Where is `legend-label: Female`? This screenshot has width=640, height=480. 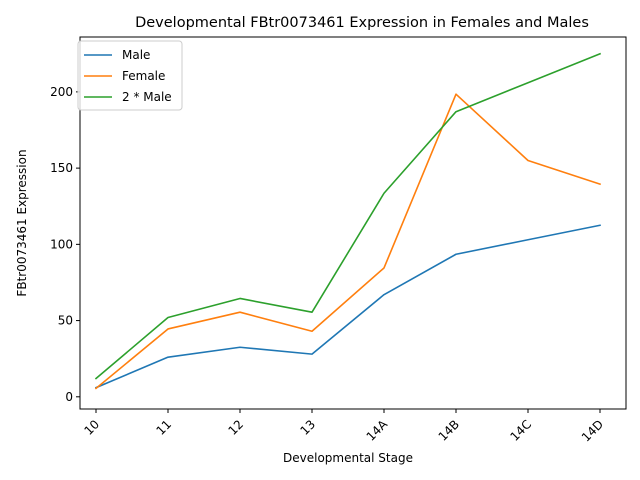 legend-label: Female is located at coordinates (143, 76).